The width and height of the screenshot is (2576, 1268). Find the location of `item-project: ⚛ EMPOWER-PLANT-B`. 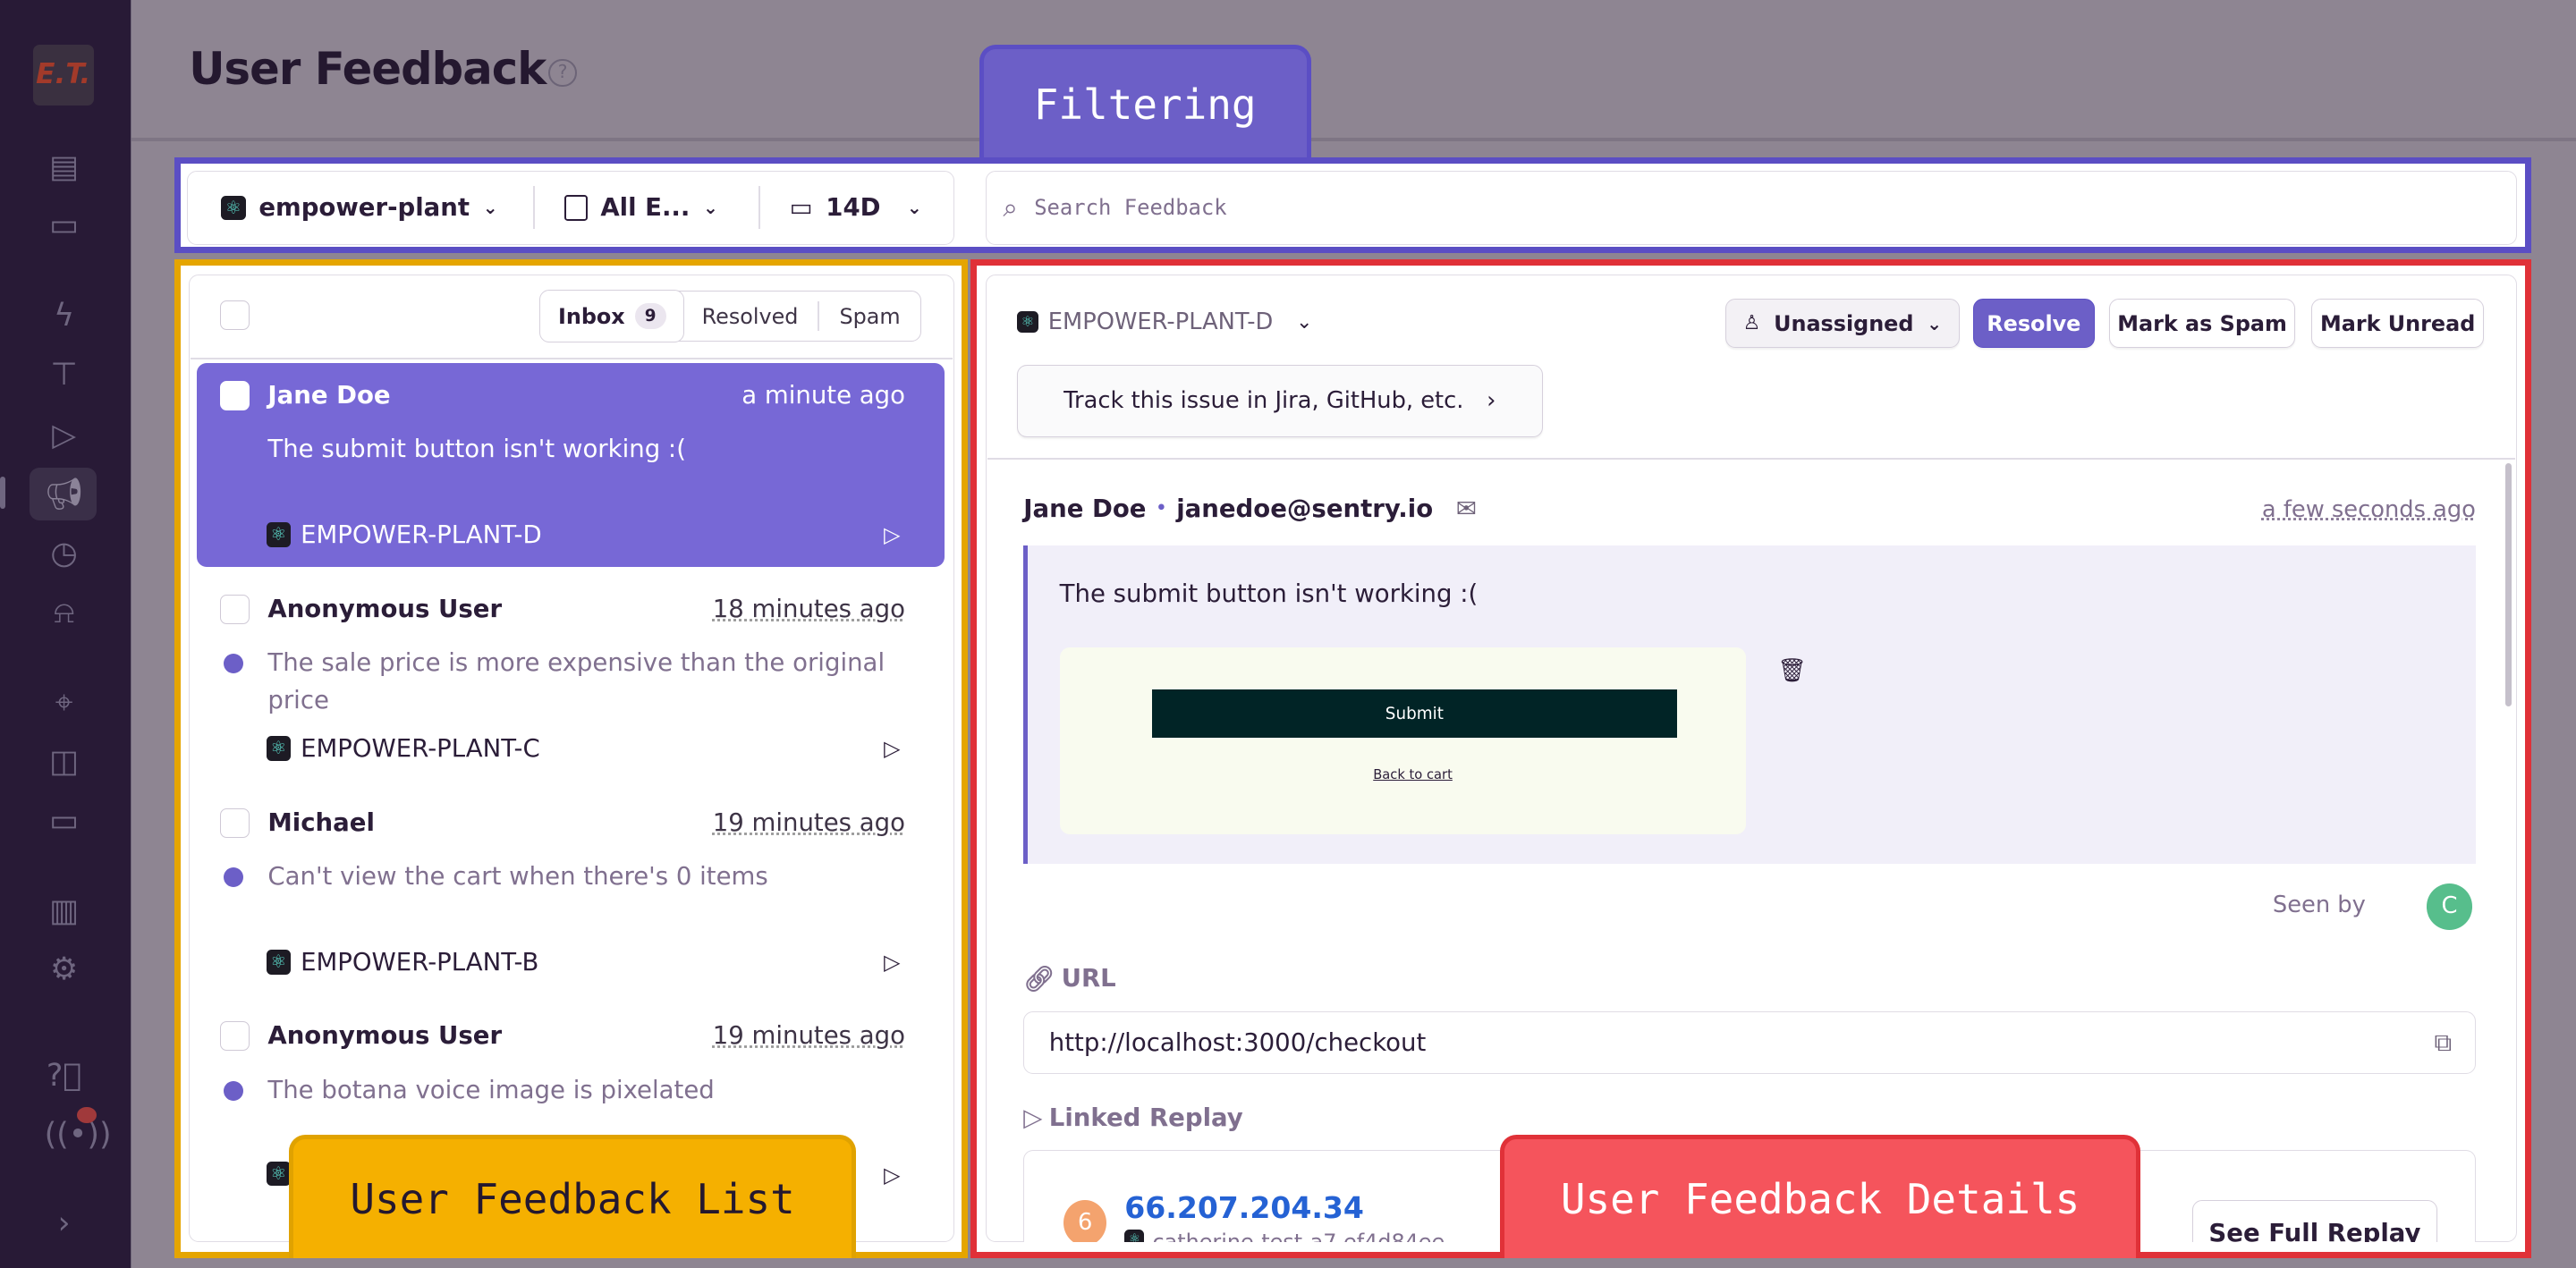

item-project: ⚛ EMPOWER-PLANT-B is located at coordinates (402, 961).